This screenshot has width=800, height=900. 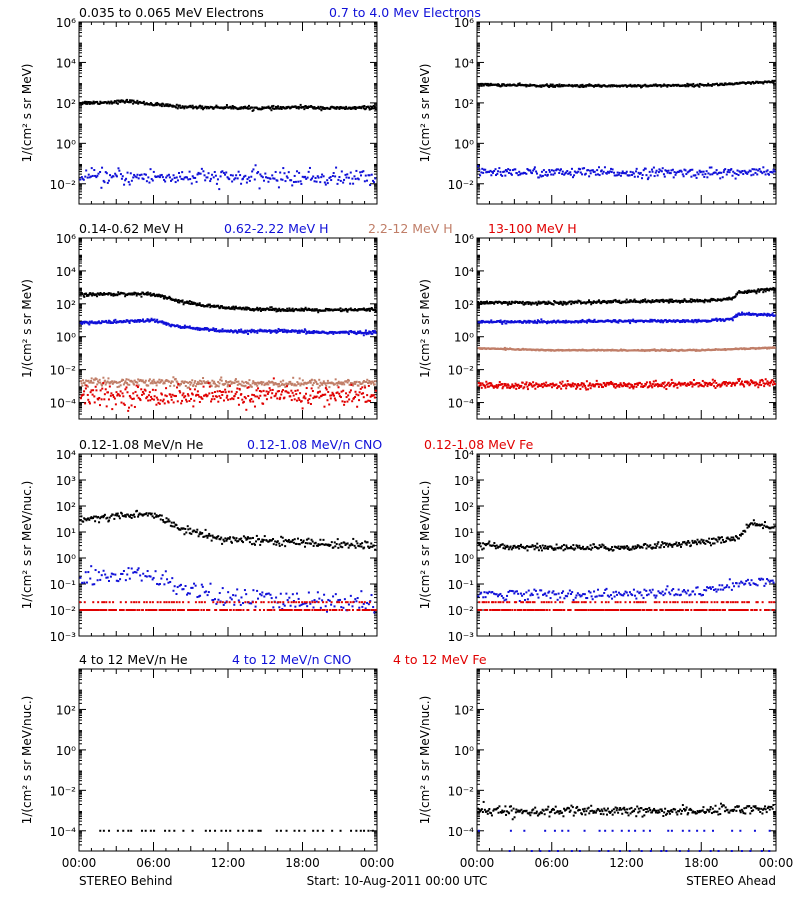 What do you see at coordinates (228, 177) in the screenshot?
I see `series-blue` at bounding box center [228, 177].